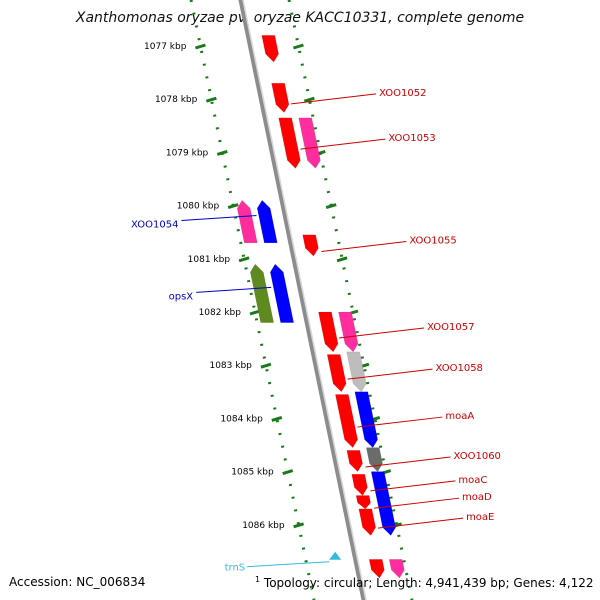  Describe the element at coordinates (472, 480) in the screenshot. I see `gene-label-moac: moaC` at that location.